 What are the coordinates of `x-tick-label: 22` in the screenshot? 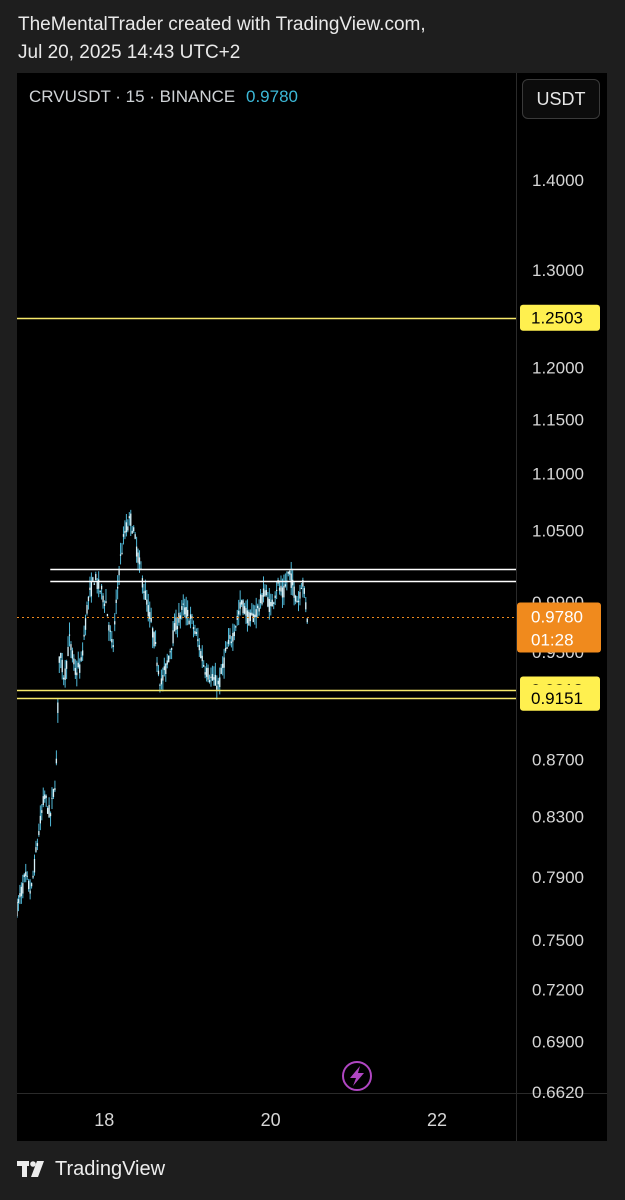 It's located at (437, 1120).